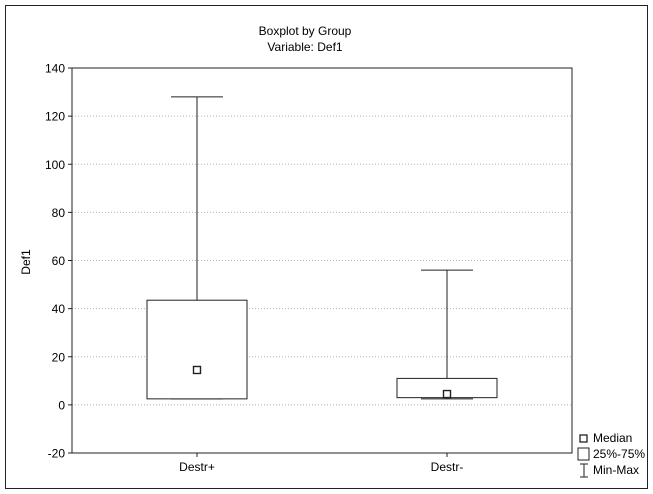  I want to click on legend-median-label: Median, so click(612, 438).